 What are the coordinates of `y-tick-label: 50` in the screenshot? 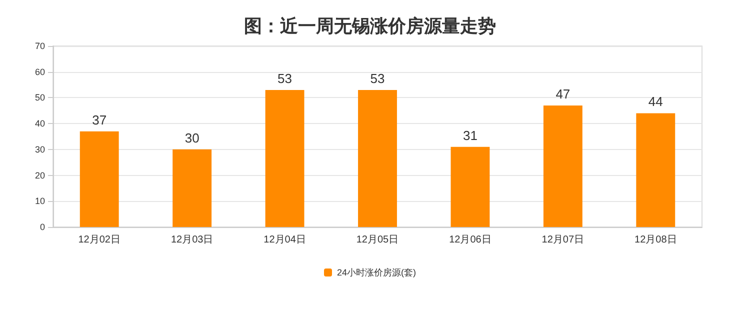 It's located at (39, 97).